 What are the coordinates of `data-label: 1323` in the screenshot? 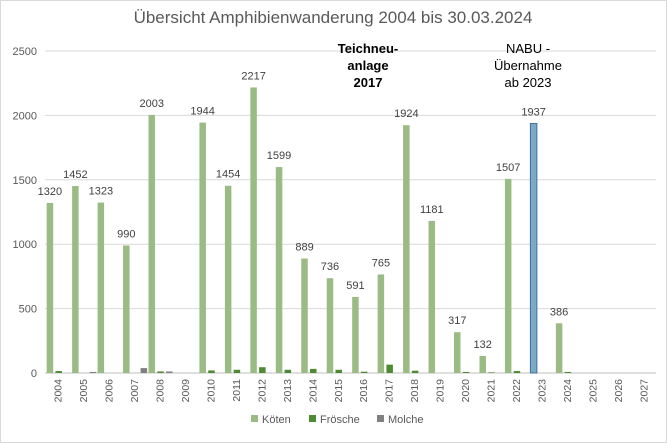 It's located at (101, 192).